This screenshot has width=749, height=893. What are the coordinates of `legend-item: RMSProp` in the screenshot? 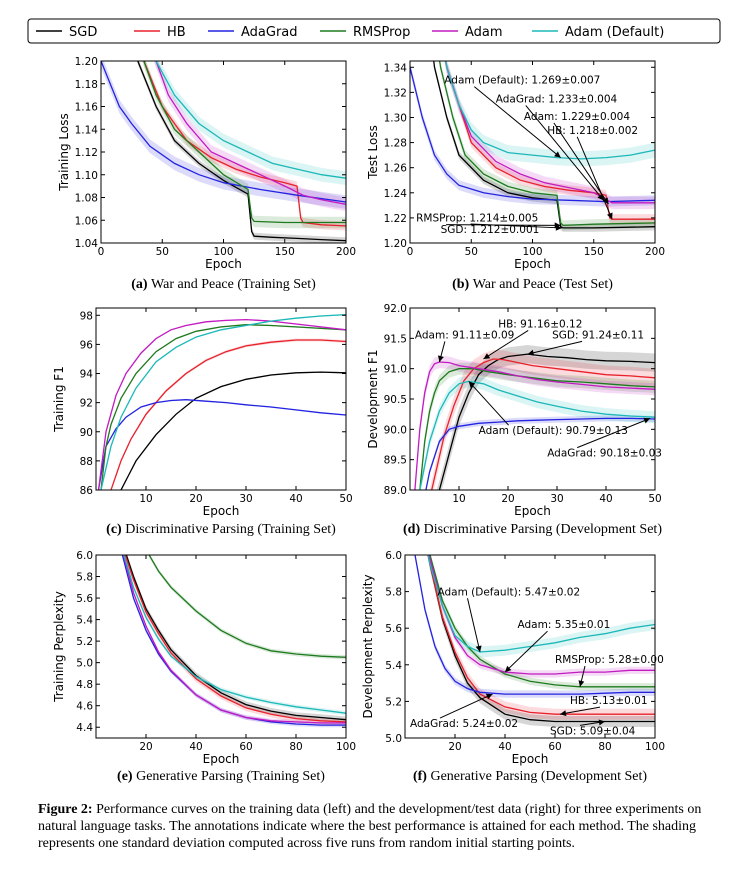 It's located at (365, 32).